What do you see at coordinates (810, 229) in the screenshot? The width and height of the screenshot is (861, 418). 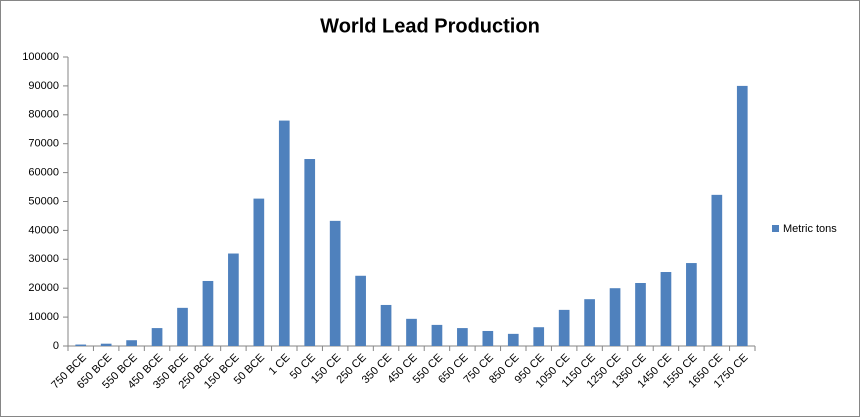 I see `legend-label: Metric tons` at bounding box center [810, 229].